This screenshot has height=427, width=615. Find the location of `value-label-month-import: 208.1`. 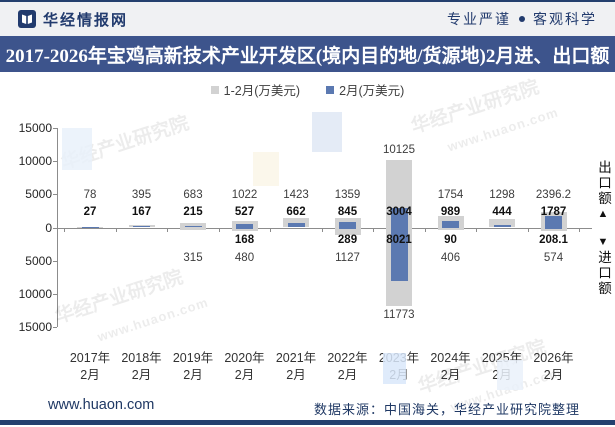

value-label-month-import: 208.1 is located at coordinates (553, 240).